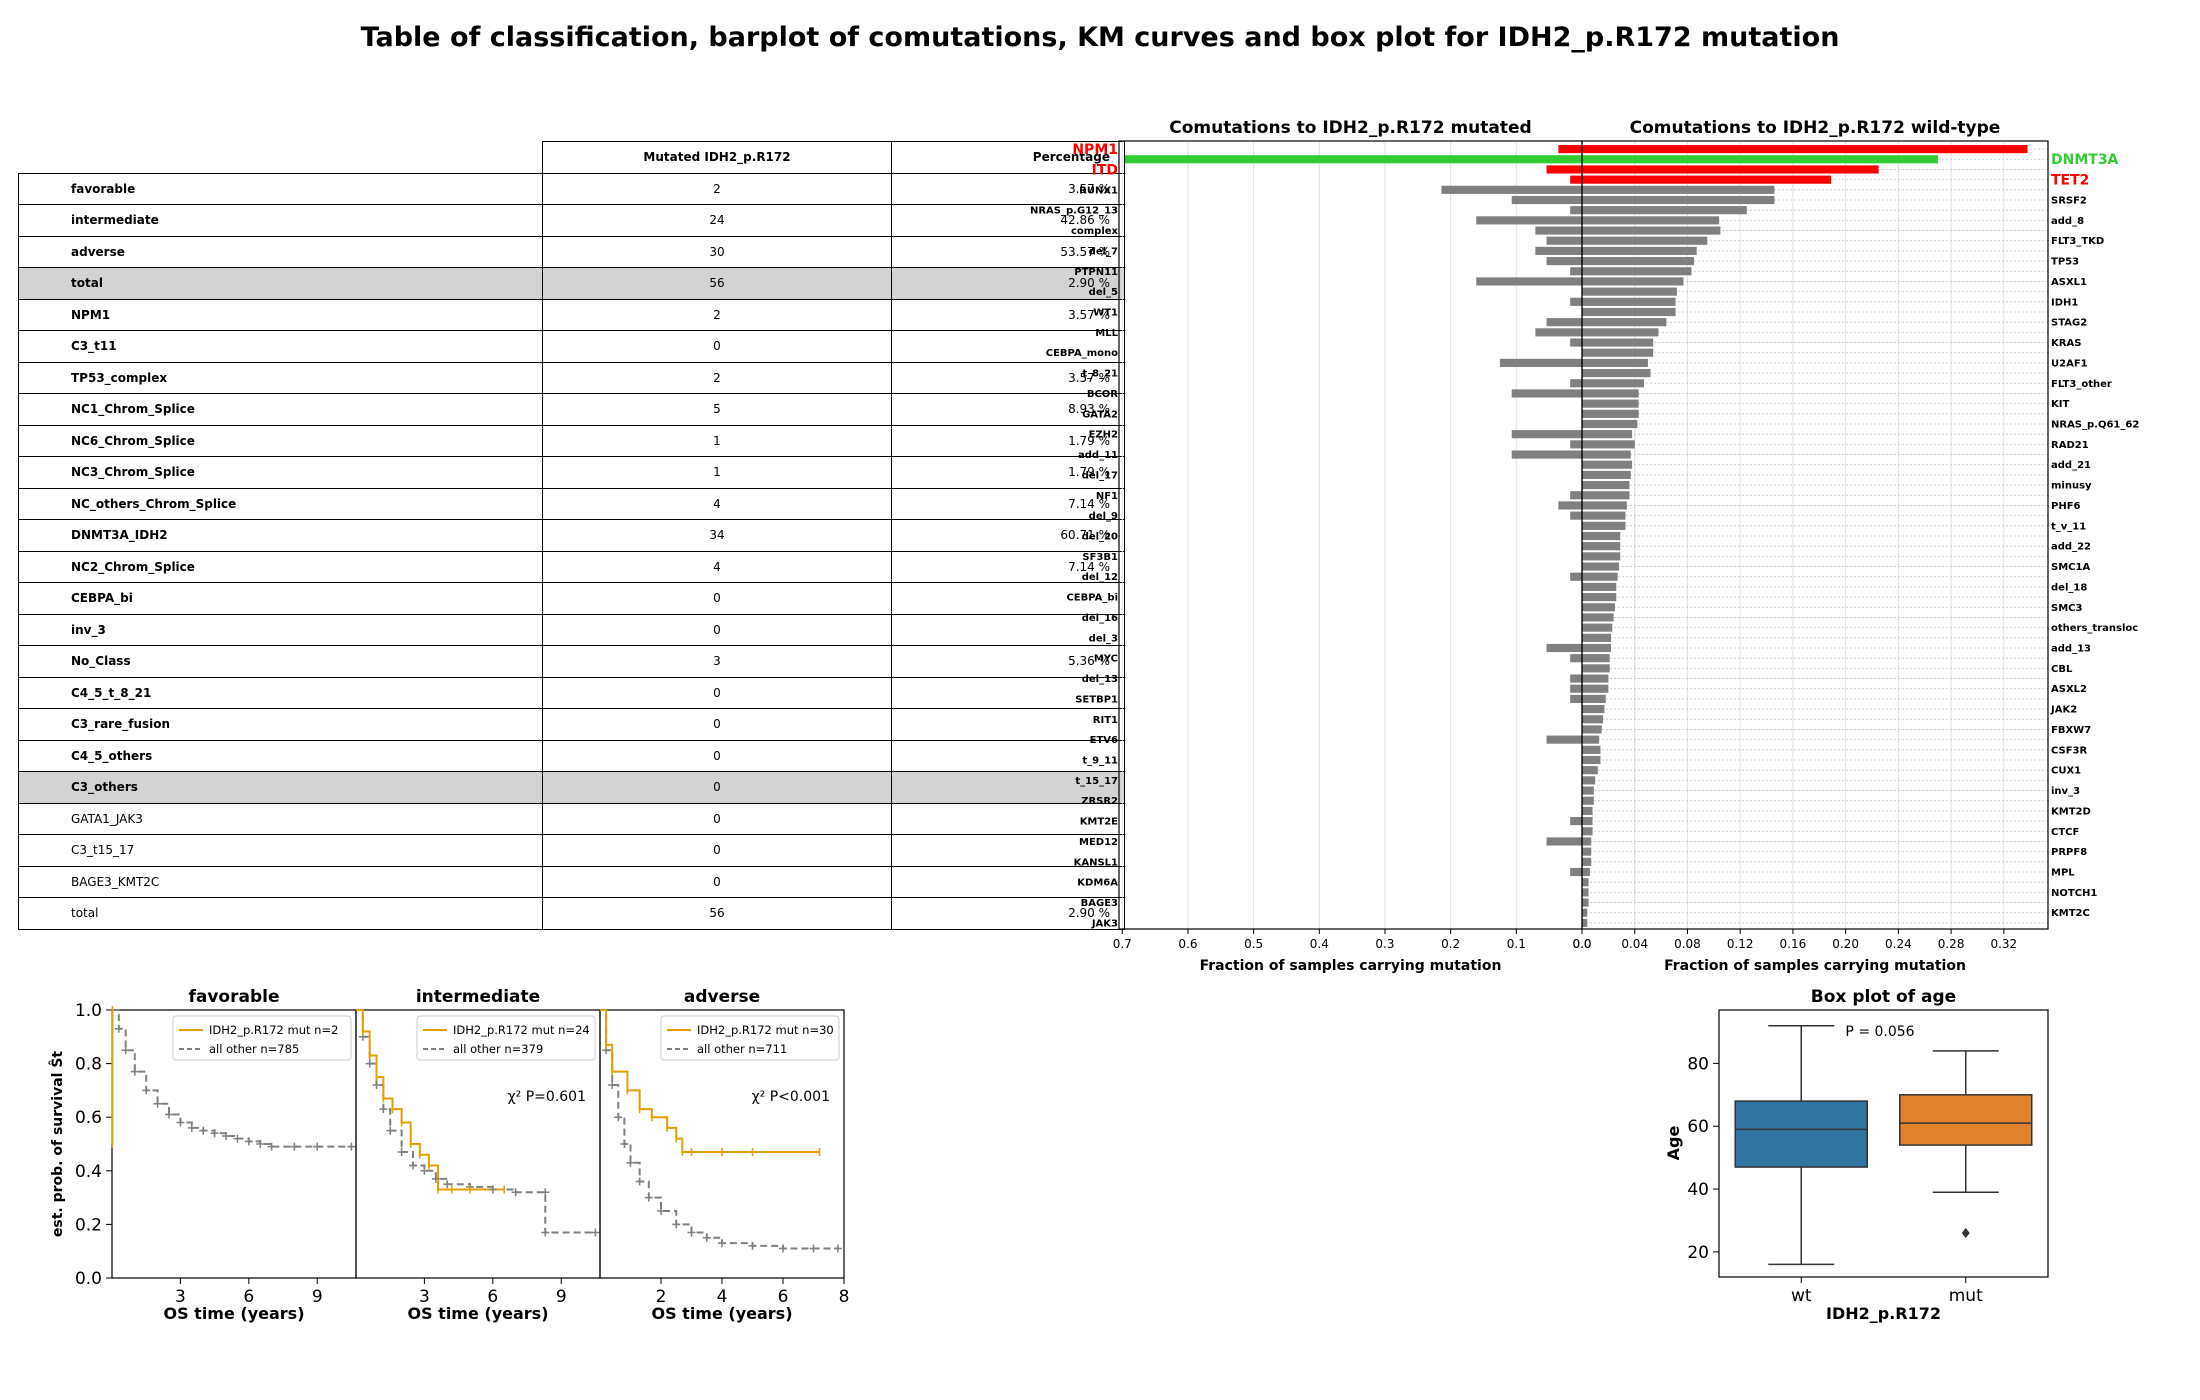  I want to click on table-row: CEBPA_bi 0, so click(571, 598).